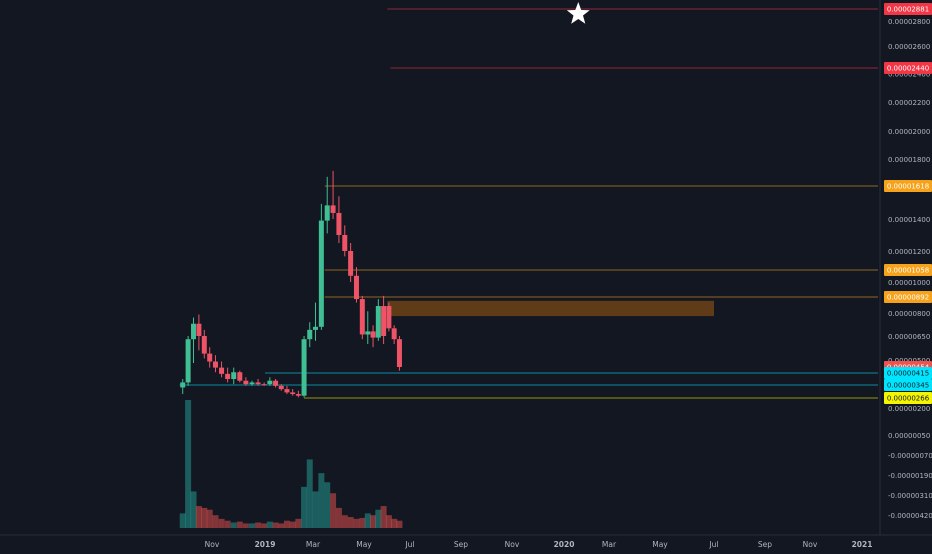  I want to click on star-icon, so click(578, 13).